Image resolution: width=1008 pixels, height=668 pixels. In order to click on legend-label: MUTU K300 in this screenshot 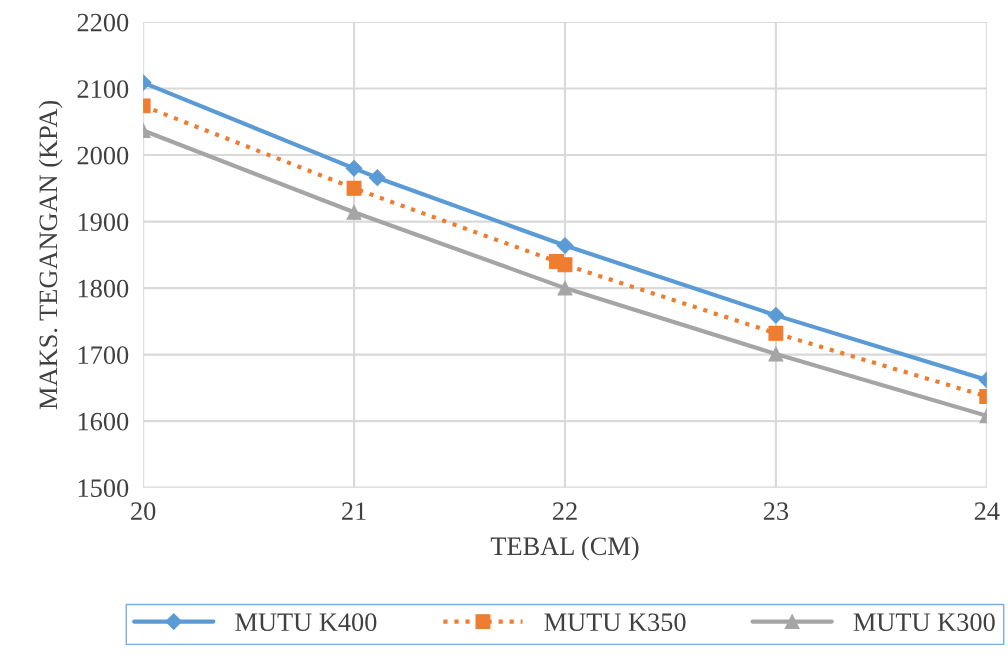, I will do `click(924, 622)`.